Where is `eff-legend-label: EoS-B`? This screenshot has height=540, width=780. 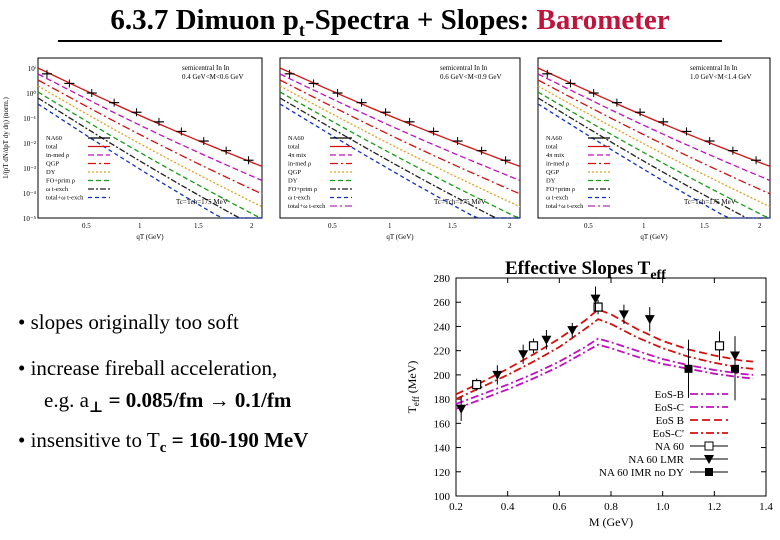
eff-legend-label: EoS-B is located at coordinates (669, 395).